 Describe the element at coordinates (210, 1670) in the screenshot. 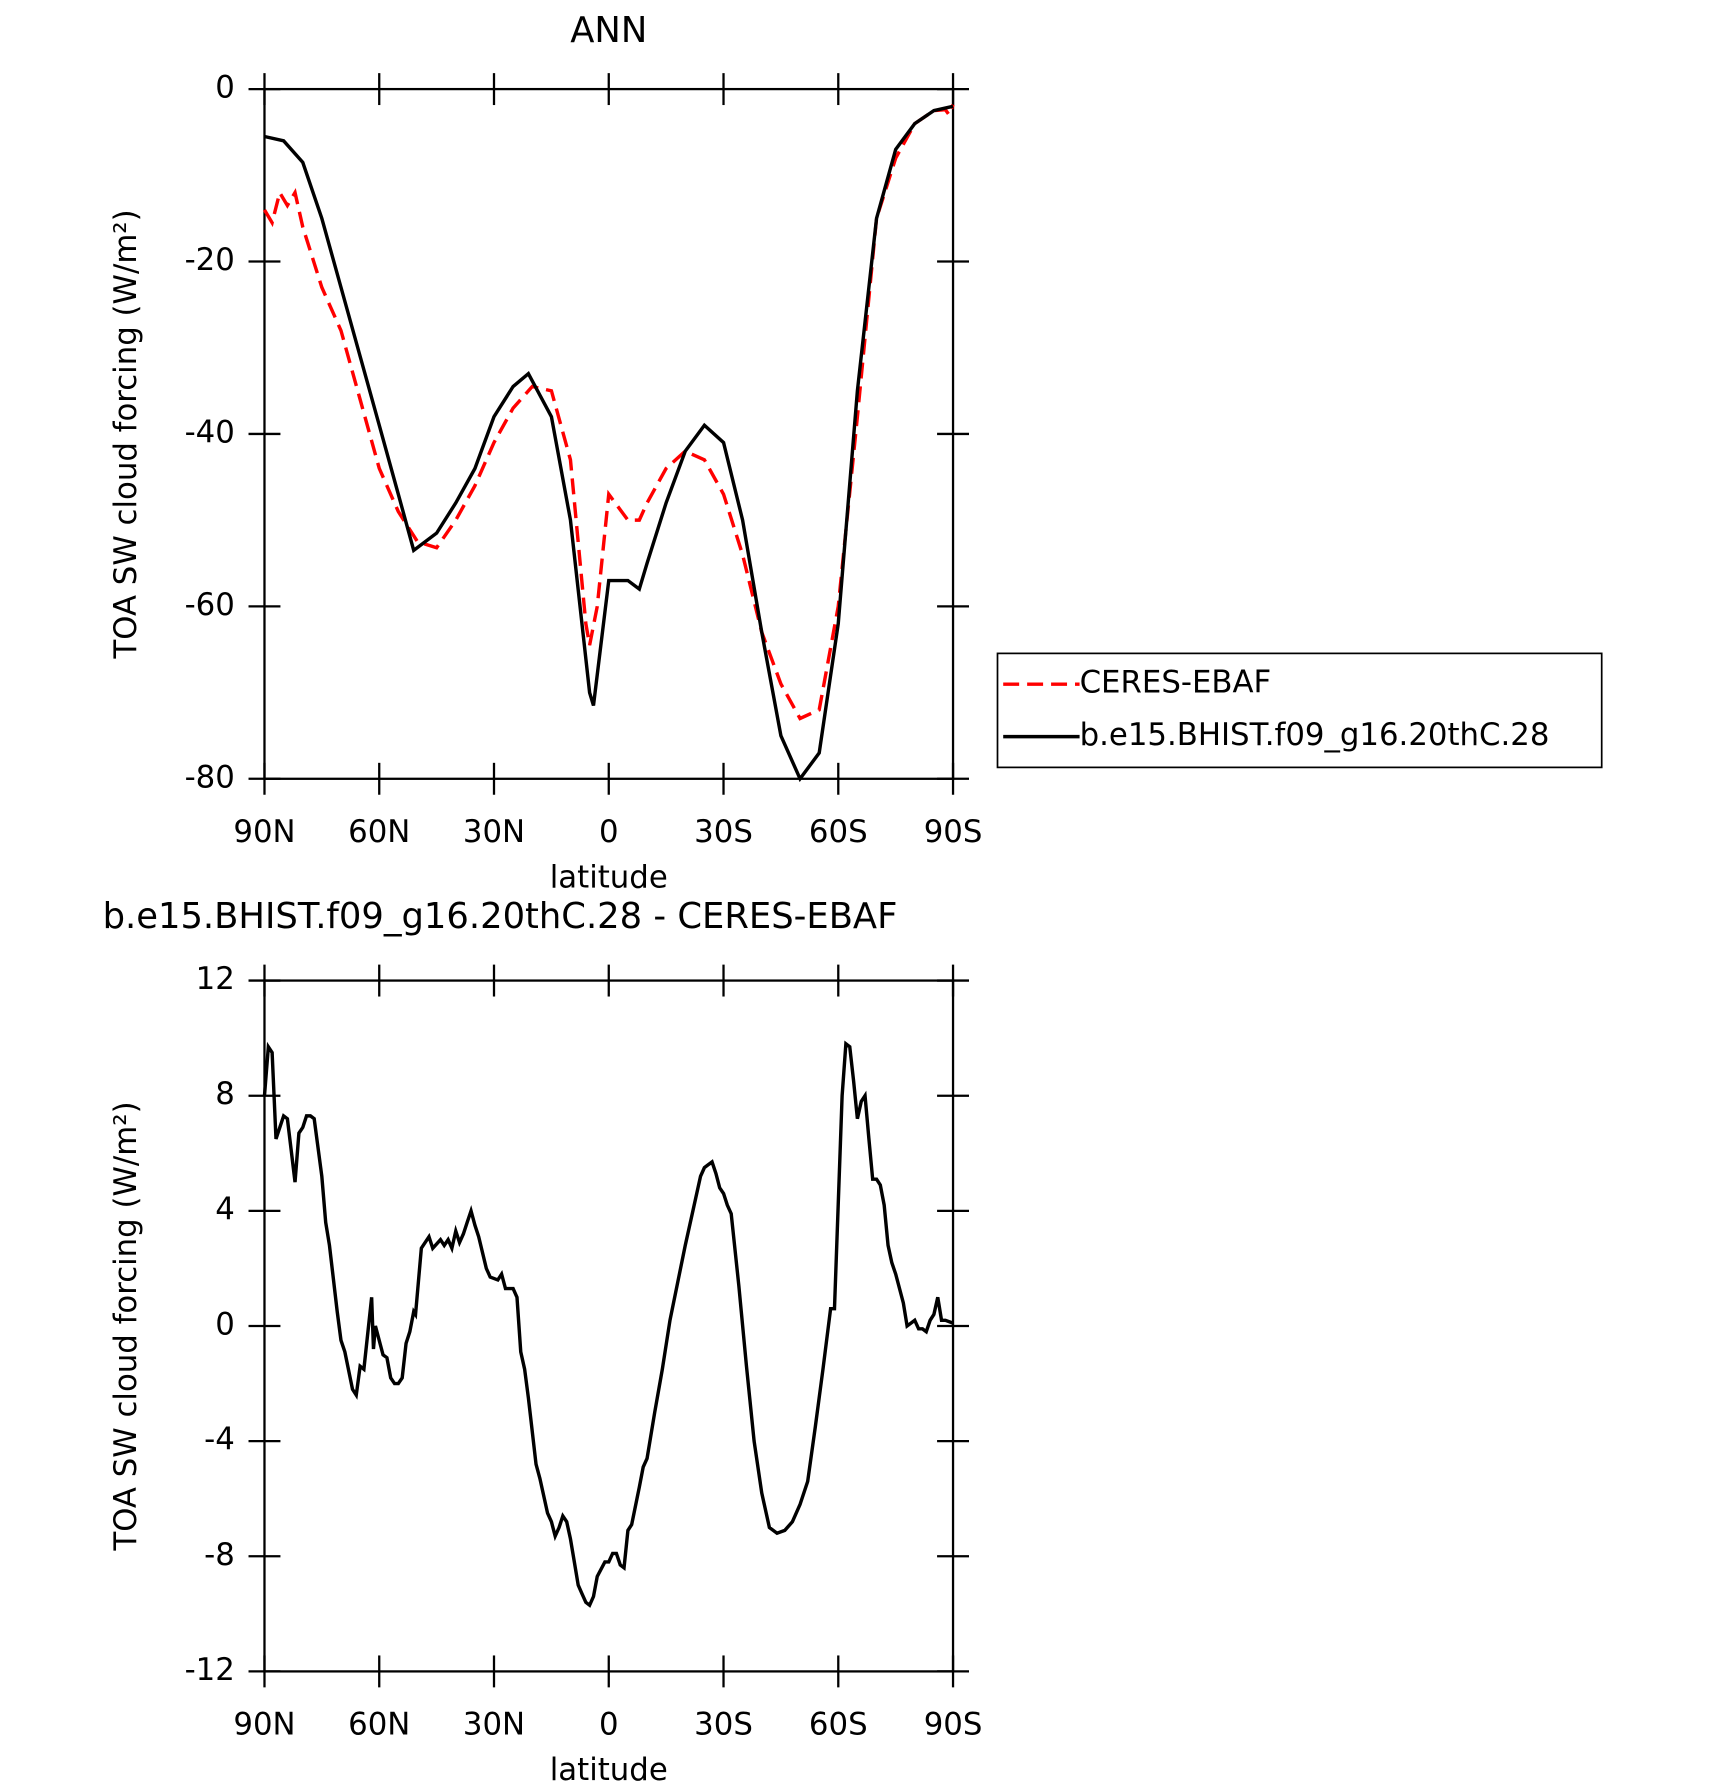

I see `y-tick-label: -12` at that location.